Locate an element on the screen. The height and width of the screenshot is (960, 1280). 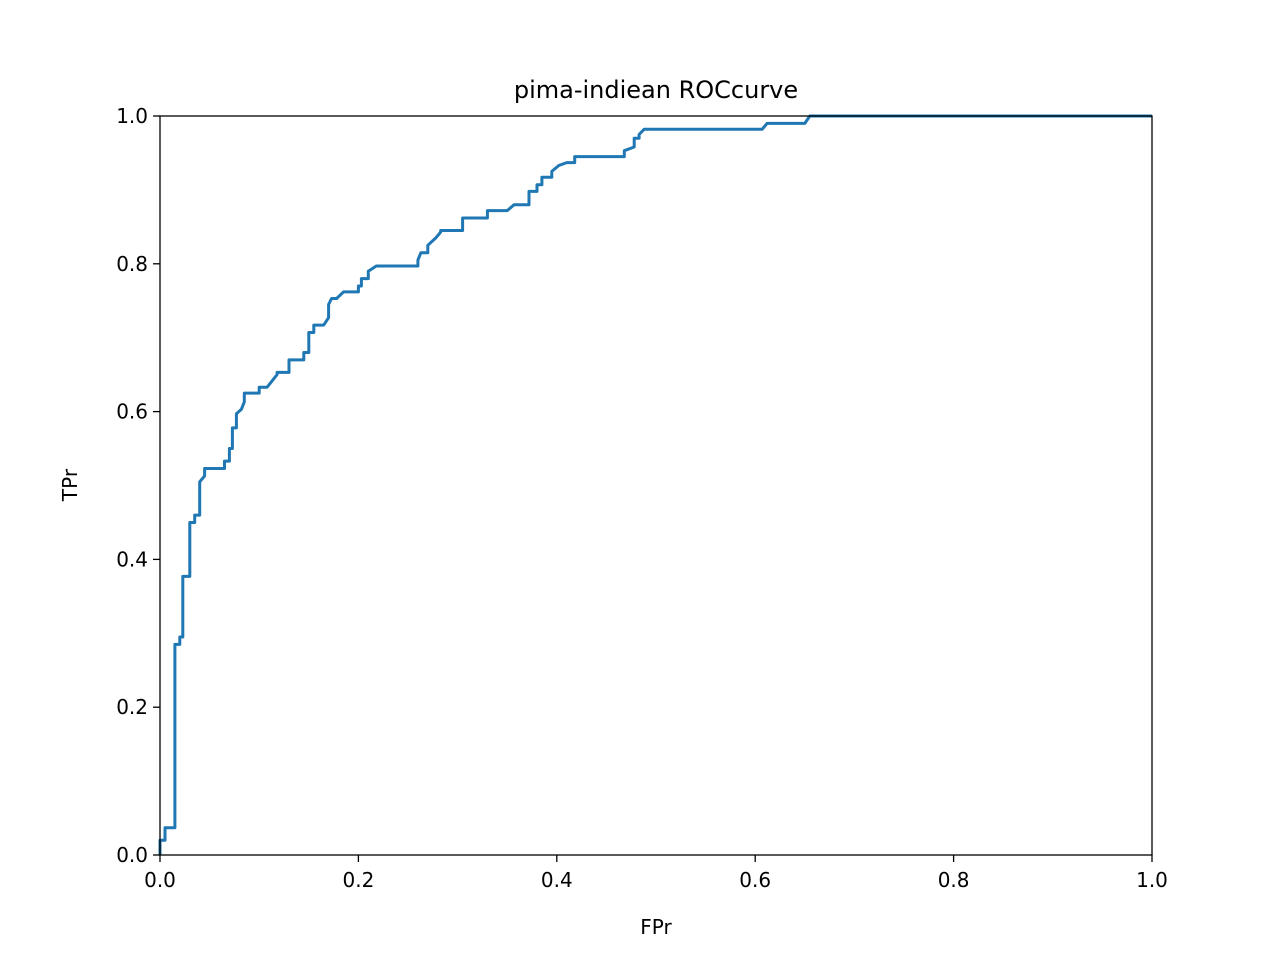
chart-title: pima-indiean ROCcurve is located at coordinates (656, 90).